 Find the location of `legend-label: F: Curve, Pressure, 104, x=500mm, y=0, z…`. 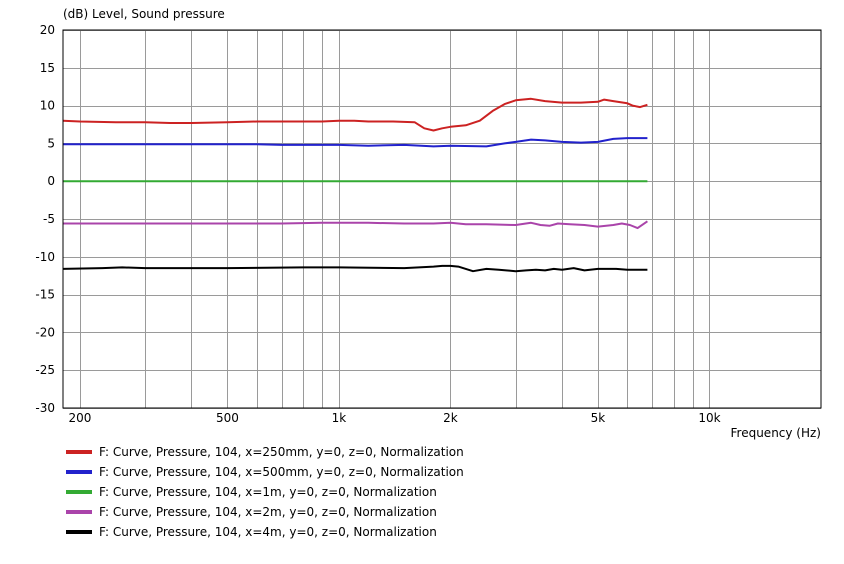

legend-label: F: Curve, Pressure, 104, x=500mm, y=0, z… is located at coordinates (281, 472).